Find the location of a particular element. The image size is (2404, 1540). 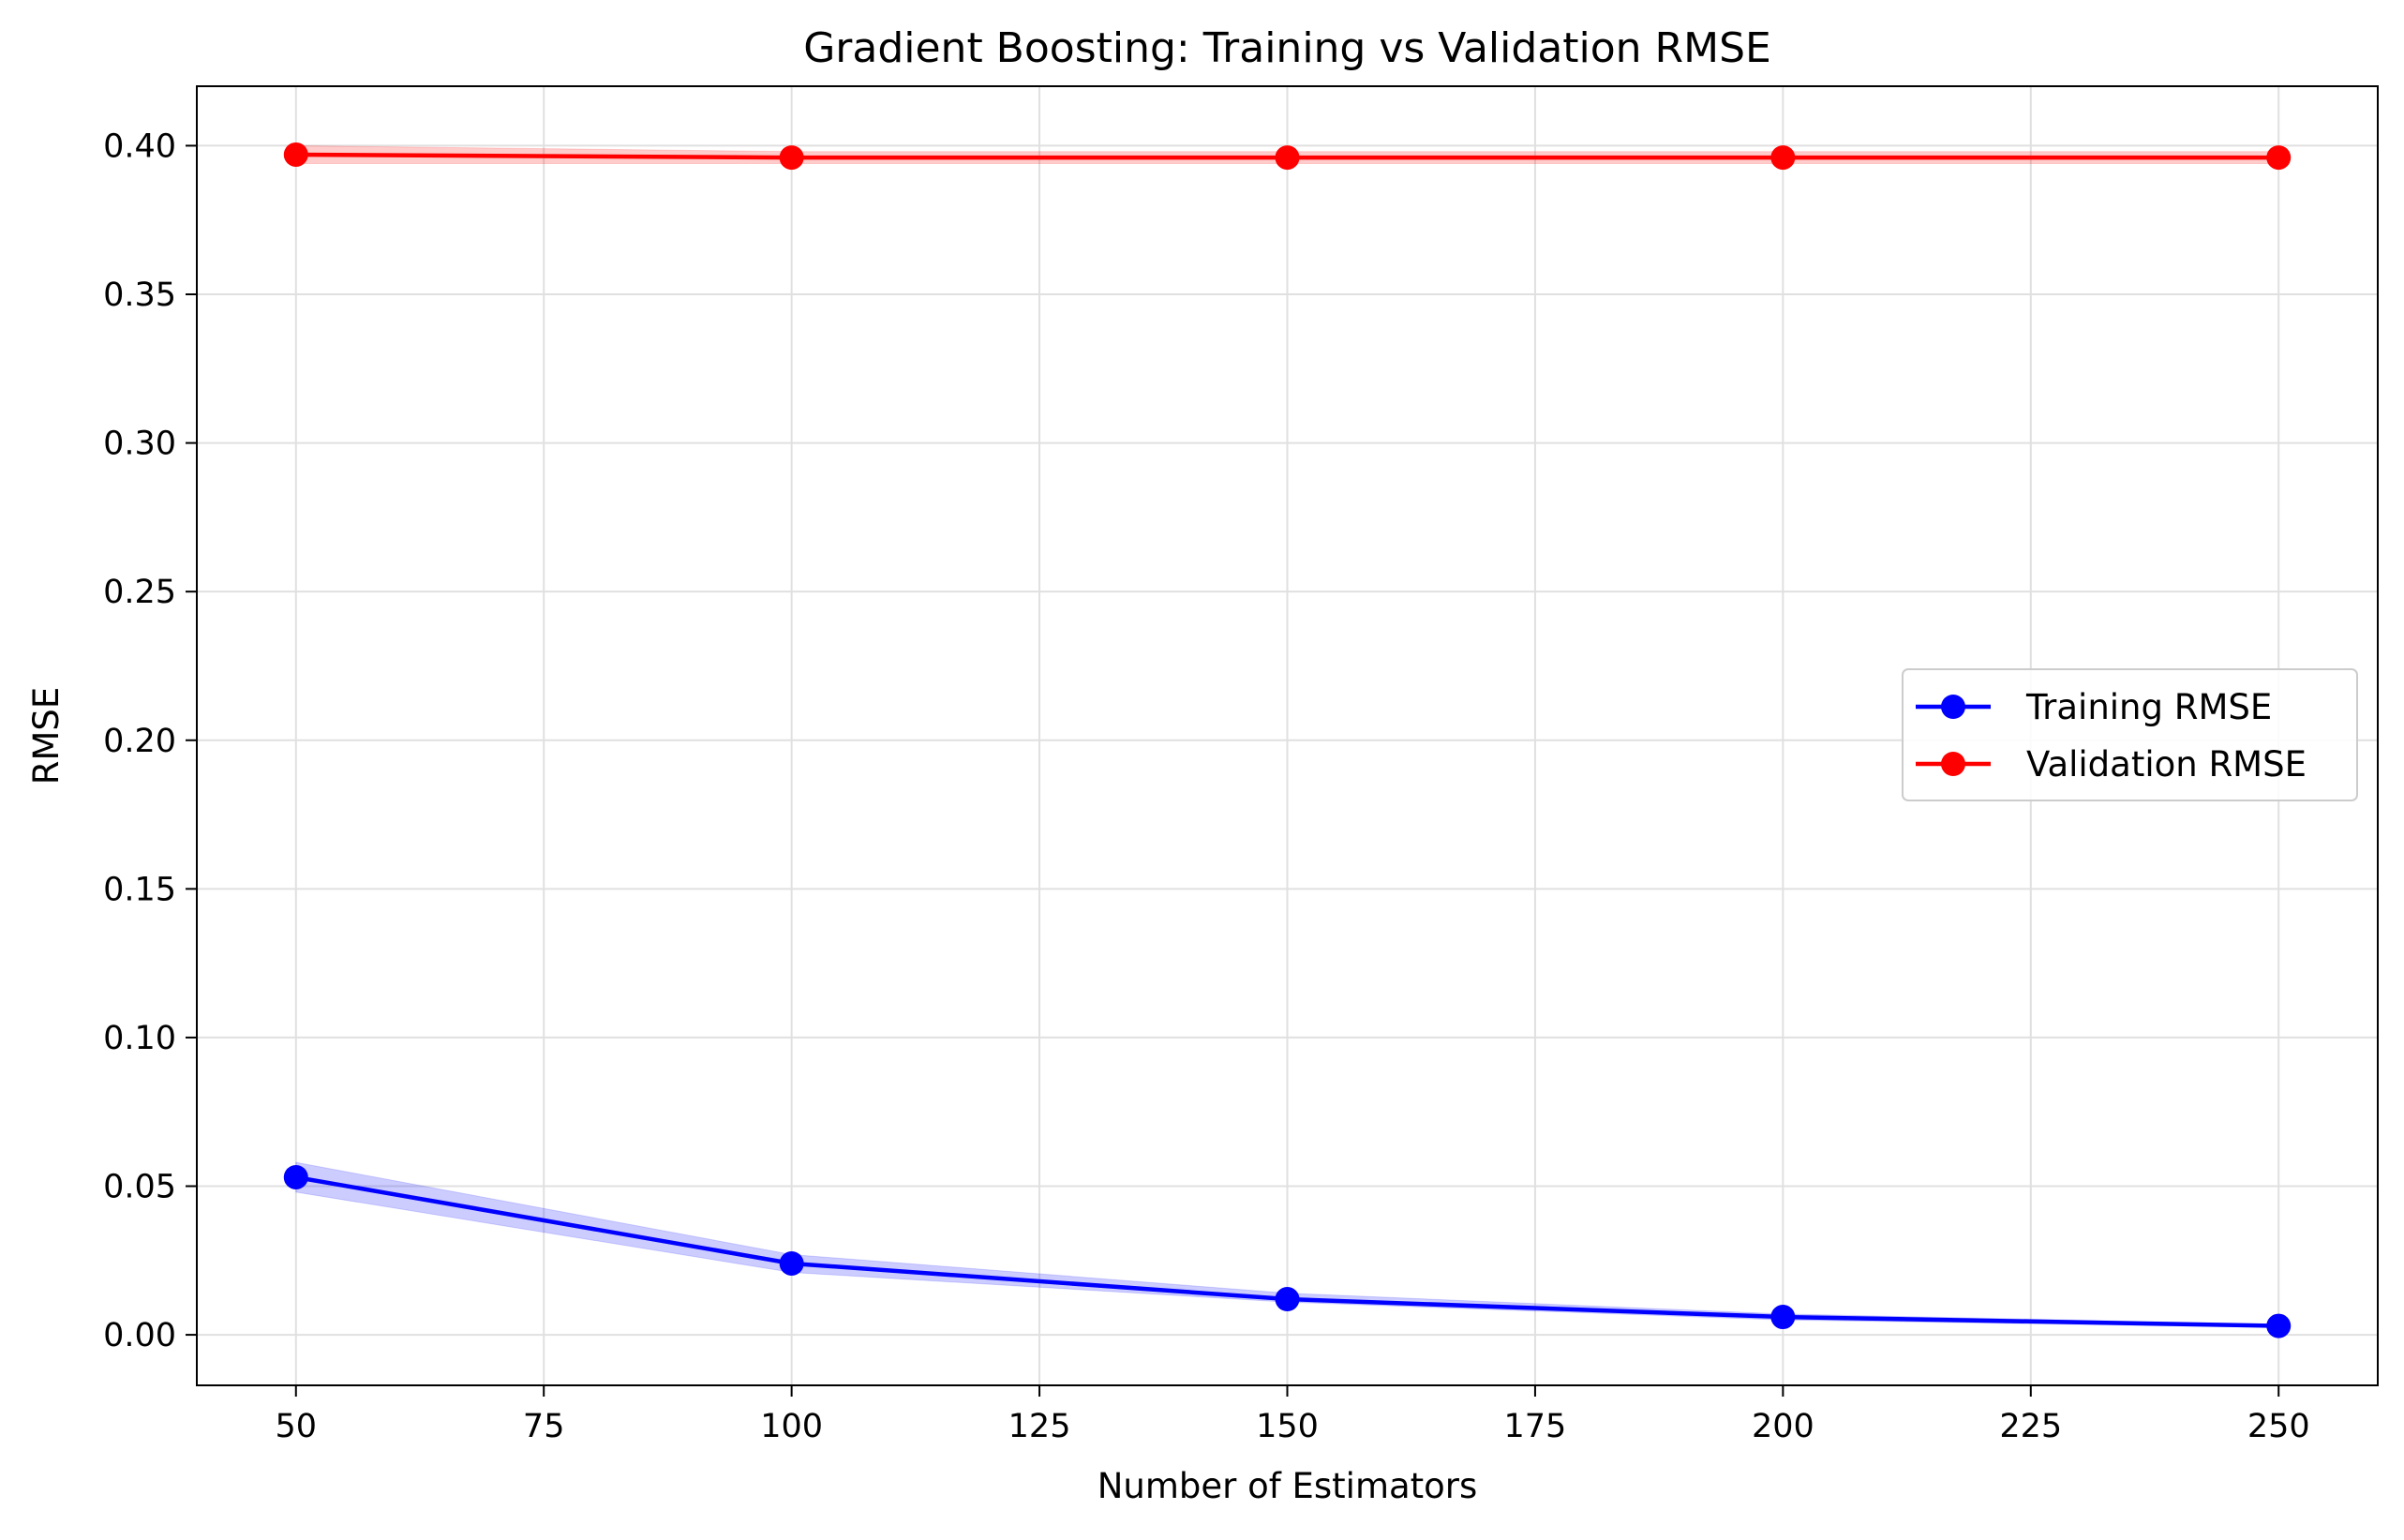

y-tick-label: 0.35 is located at coordinates (139, 295).